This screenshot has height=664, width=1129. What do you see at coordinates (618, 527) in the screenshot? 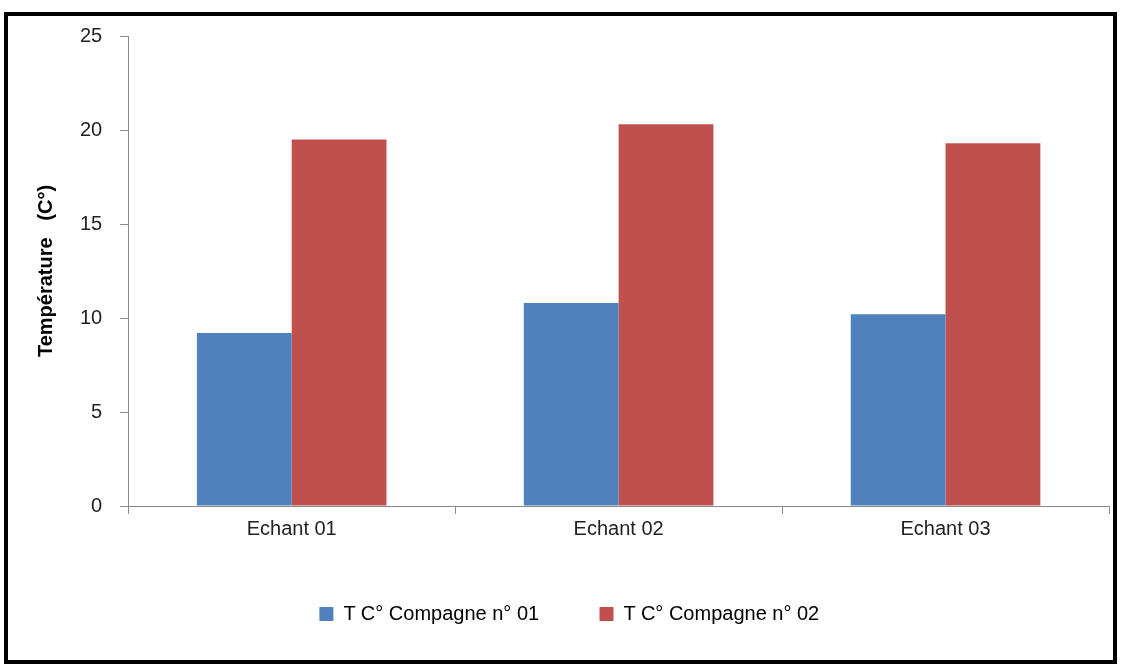
I see `x-tick-label: Echant 02` at bounding box center [618, 527].